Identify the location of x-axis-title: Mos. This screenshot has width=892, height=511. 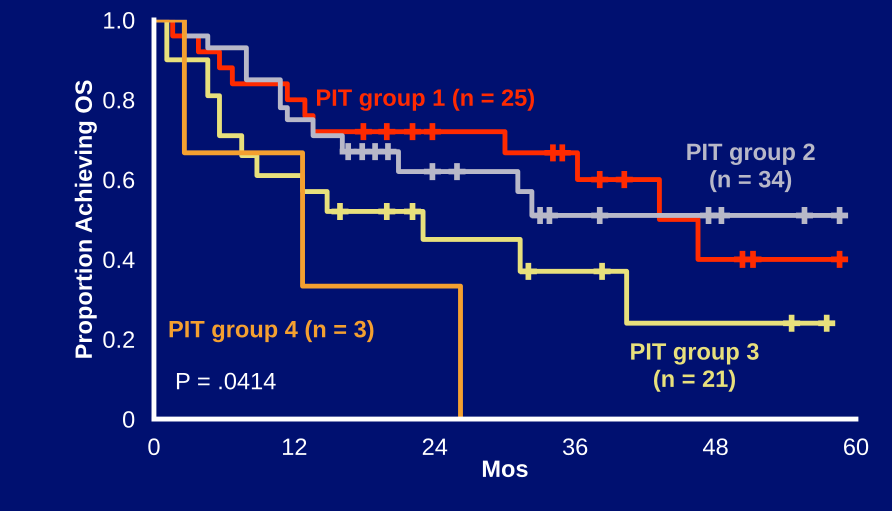
(505, 469).